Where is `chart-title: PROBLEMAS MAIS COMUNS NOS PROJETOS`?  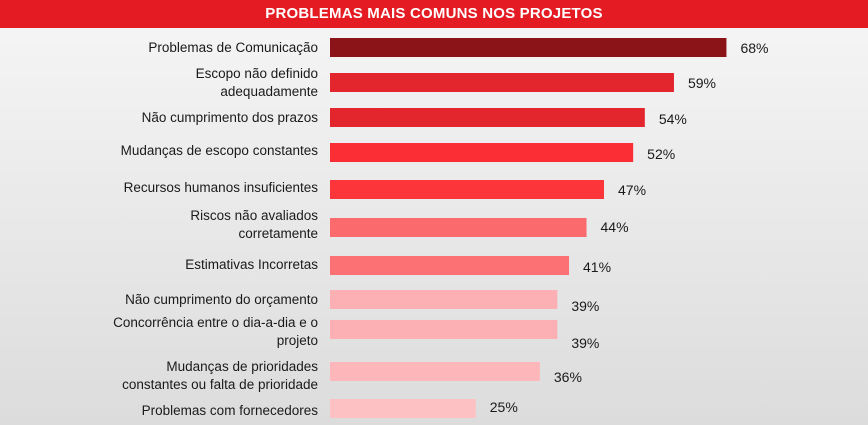
chart-title: PROBLEMAS MAIS COMUNS NOS PROJETOS is located at coordinates (434, 14).